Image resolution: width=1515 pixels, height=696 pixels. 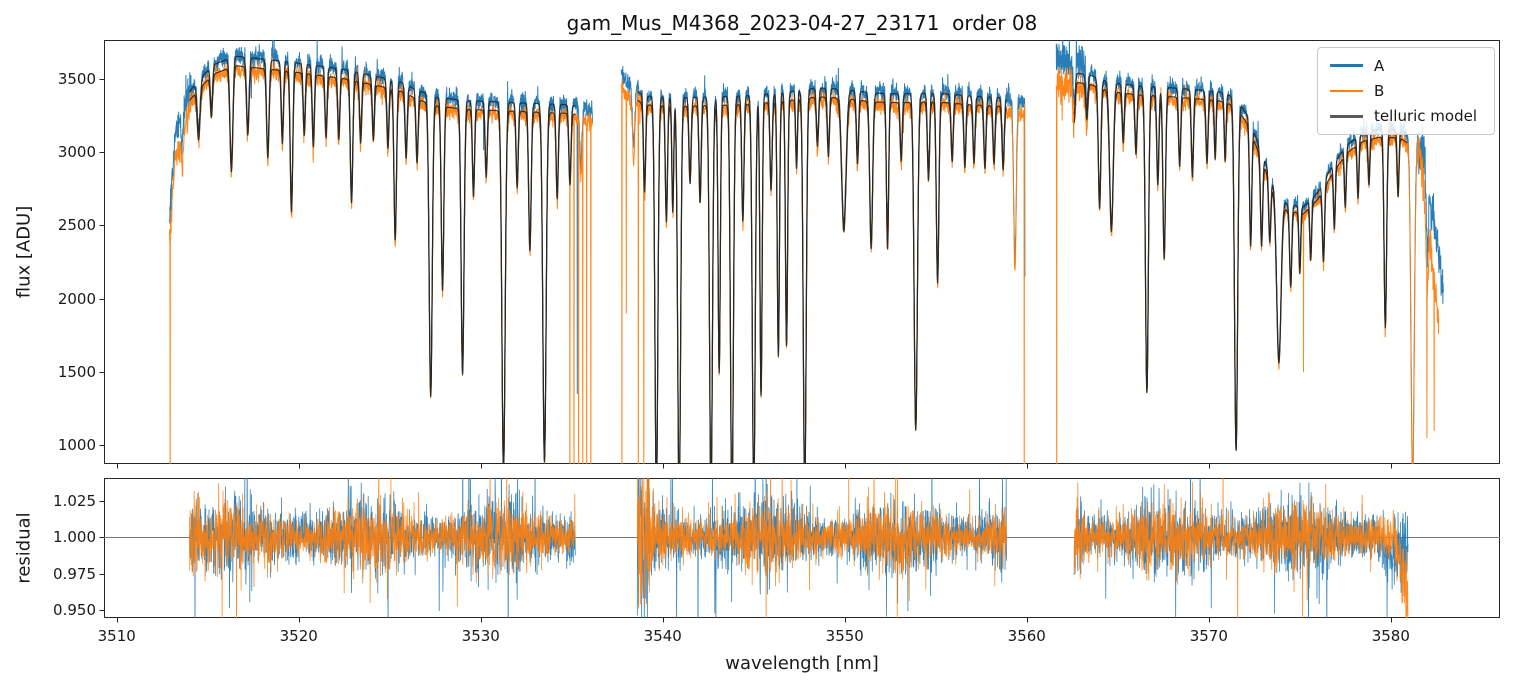 I want to click on flux-ytick-label: 1500, so click(x=76, y=371).